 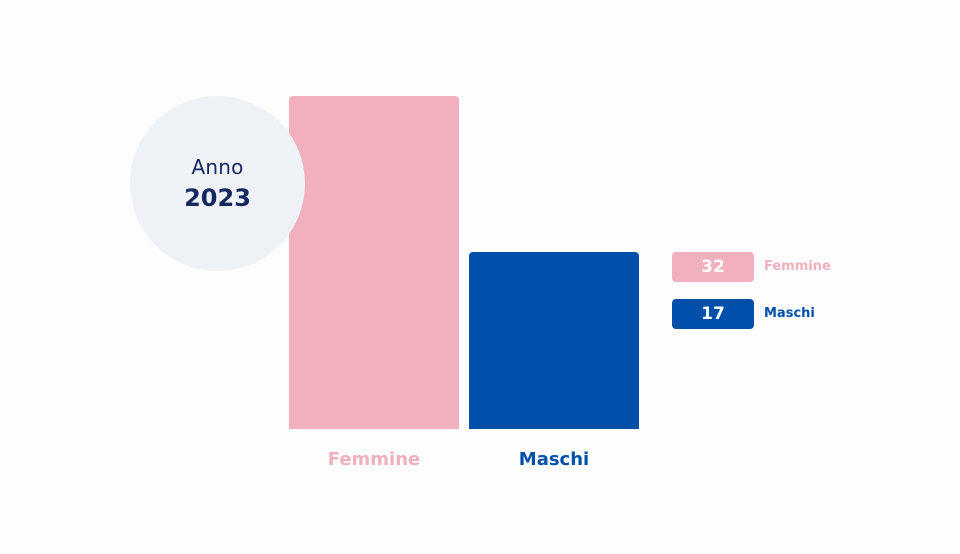 I want to click on legend-name-femmine: Femmine, so click(x=797, y=266).